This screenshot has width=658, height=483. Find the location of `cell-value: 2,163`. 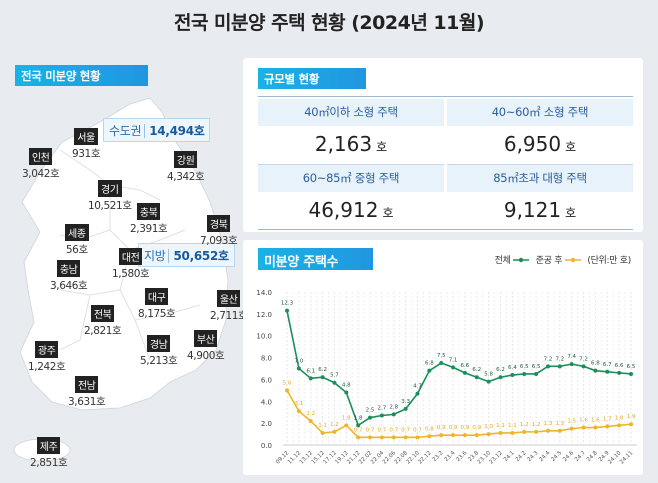

cell-value: 2,163 is located at coordinates (343, 144).